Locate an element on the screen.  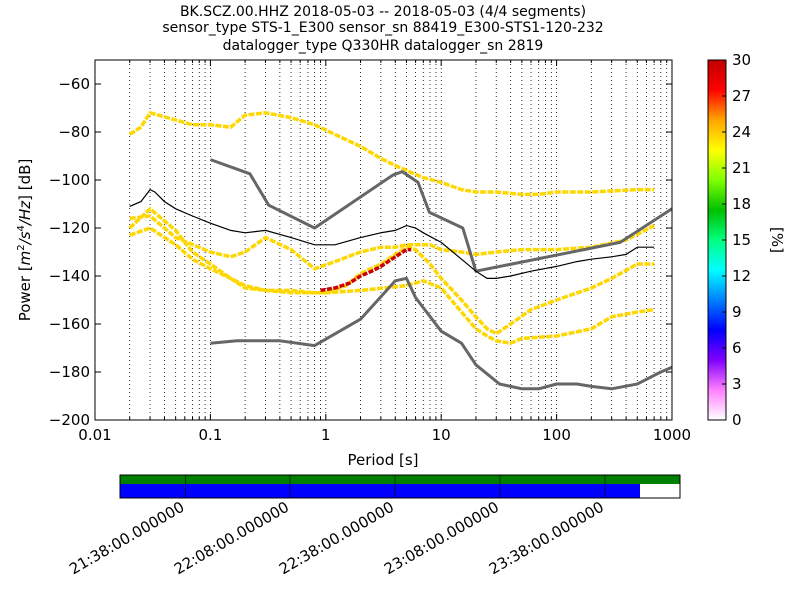
coverage-data-strip is located at coordinates (380, 491).